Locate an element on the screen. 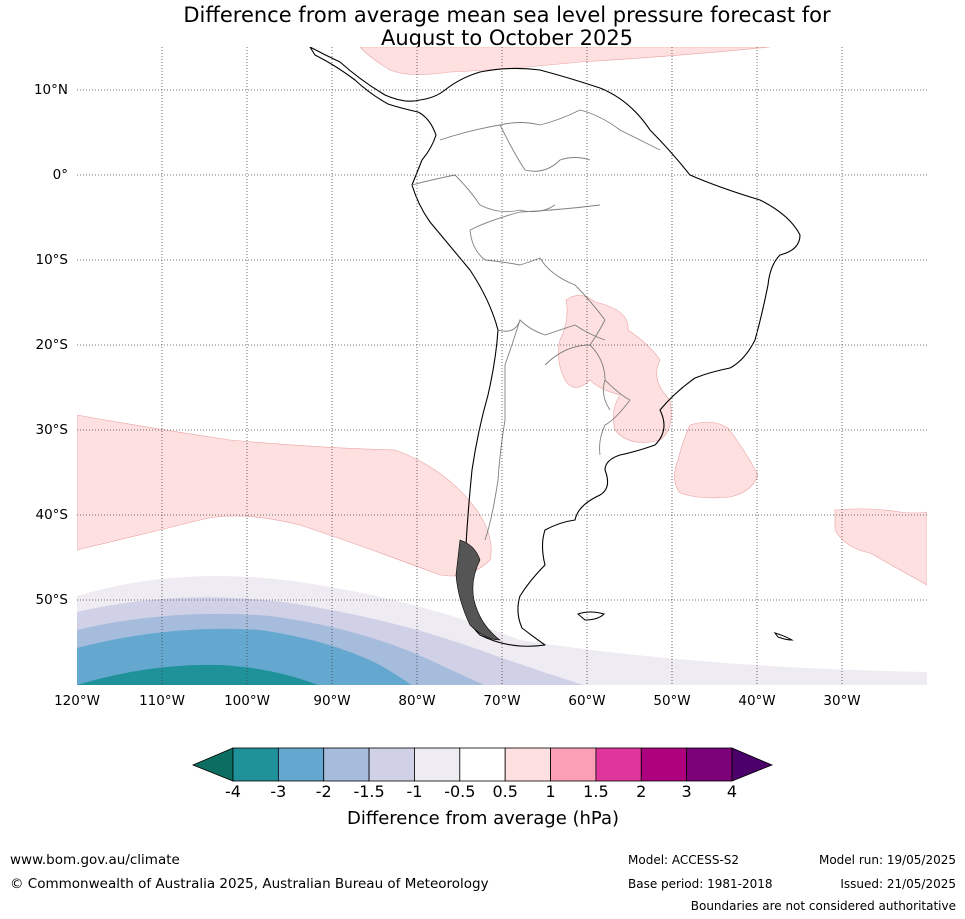 This screenshot has width=965, height=919. footer-model-run: Model run: 19/05/2025 is located at coordinates (887, 860).